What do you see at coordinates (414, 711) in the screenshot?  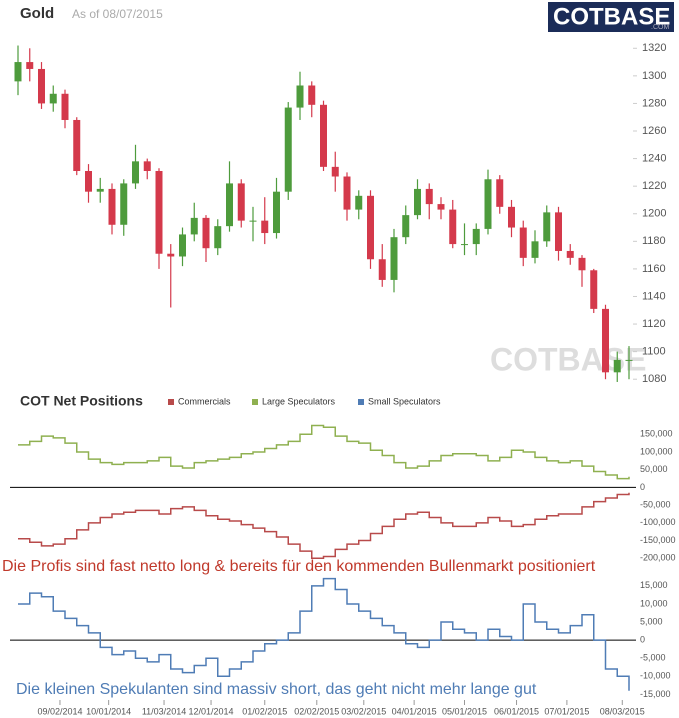 I see `x-tick-label: 04/01/2015` at bounding box center [414, 711].